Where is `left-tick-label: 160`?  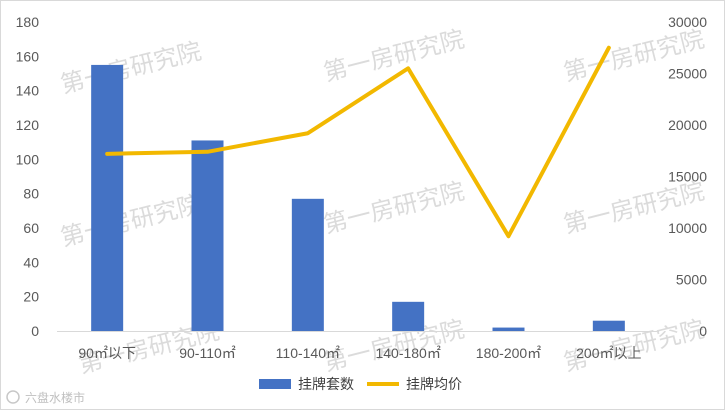
left-tick-label: 160 is located at coordinates (28, 56).